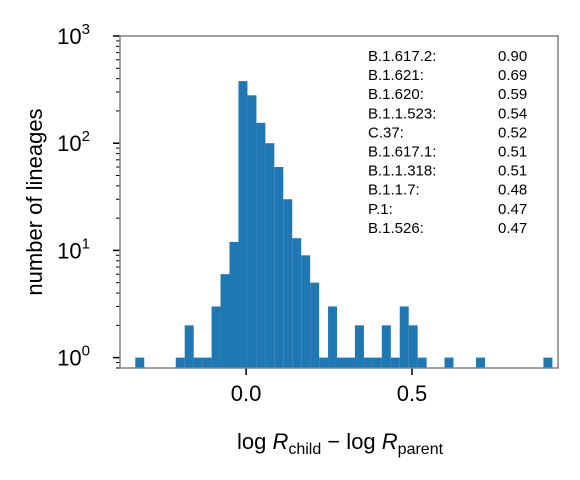  Describe the element at coordinates (73, 249) in the screenshot. I see `y-tick-label: 10¹` at that location.